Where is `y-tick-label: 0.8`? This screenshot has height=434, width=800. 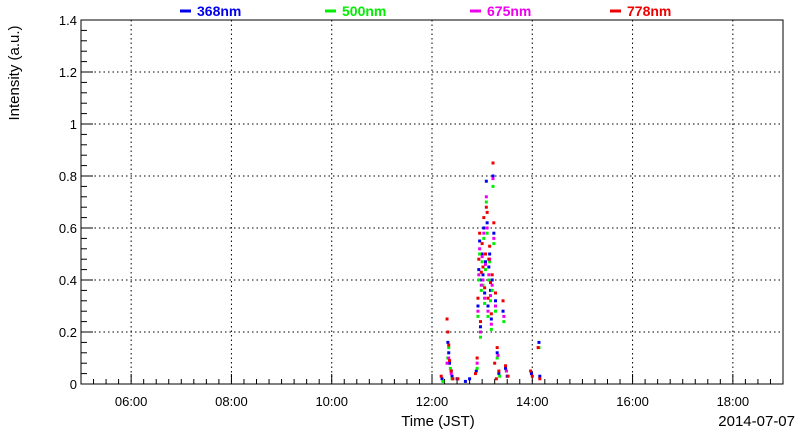
y-tick-label: 0.8 is located at coordinates (68, 176).